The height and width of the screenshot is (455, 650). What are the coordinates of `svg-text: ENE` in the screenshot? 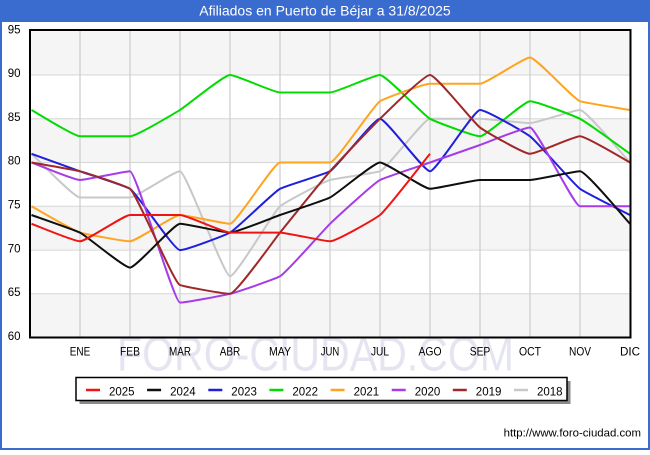 It's located at (80, 352).